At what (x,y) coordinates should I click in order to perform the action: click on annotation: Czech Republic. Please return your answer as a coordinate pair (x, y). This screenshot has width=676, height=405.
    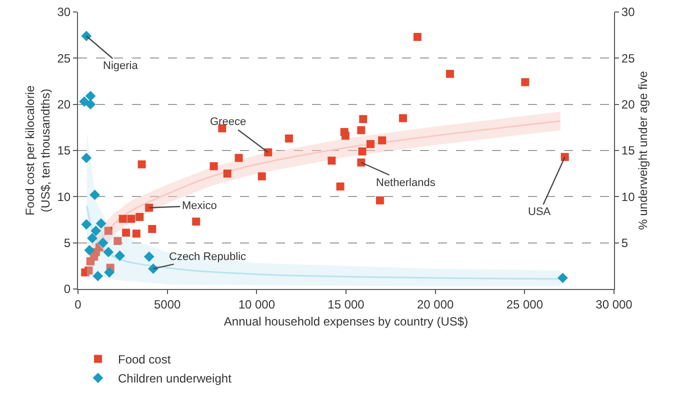
    Looking at the image, I should click on (208, 257).